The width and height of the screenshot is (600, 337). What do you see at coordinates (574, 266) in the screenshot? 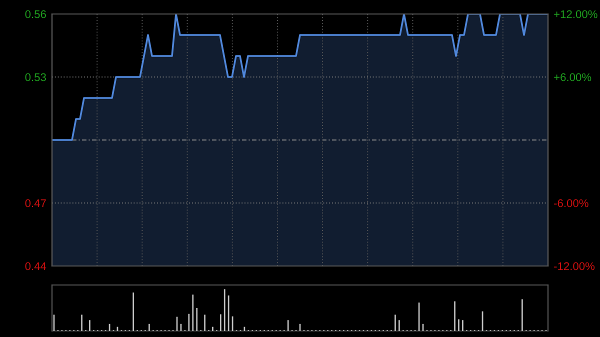
I see `y2-tick-label: -12.00%` at bounding box center [574, 266].